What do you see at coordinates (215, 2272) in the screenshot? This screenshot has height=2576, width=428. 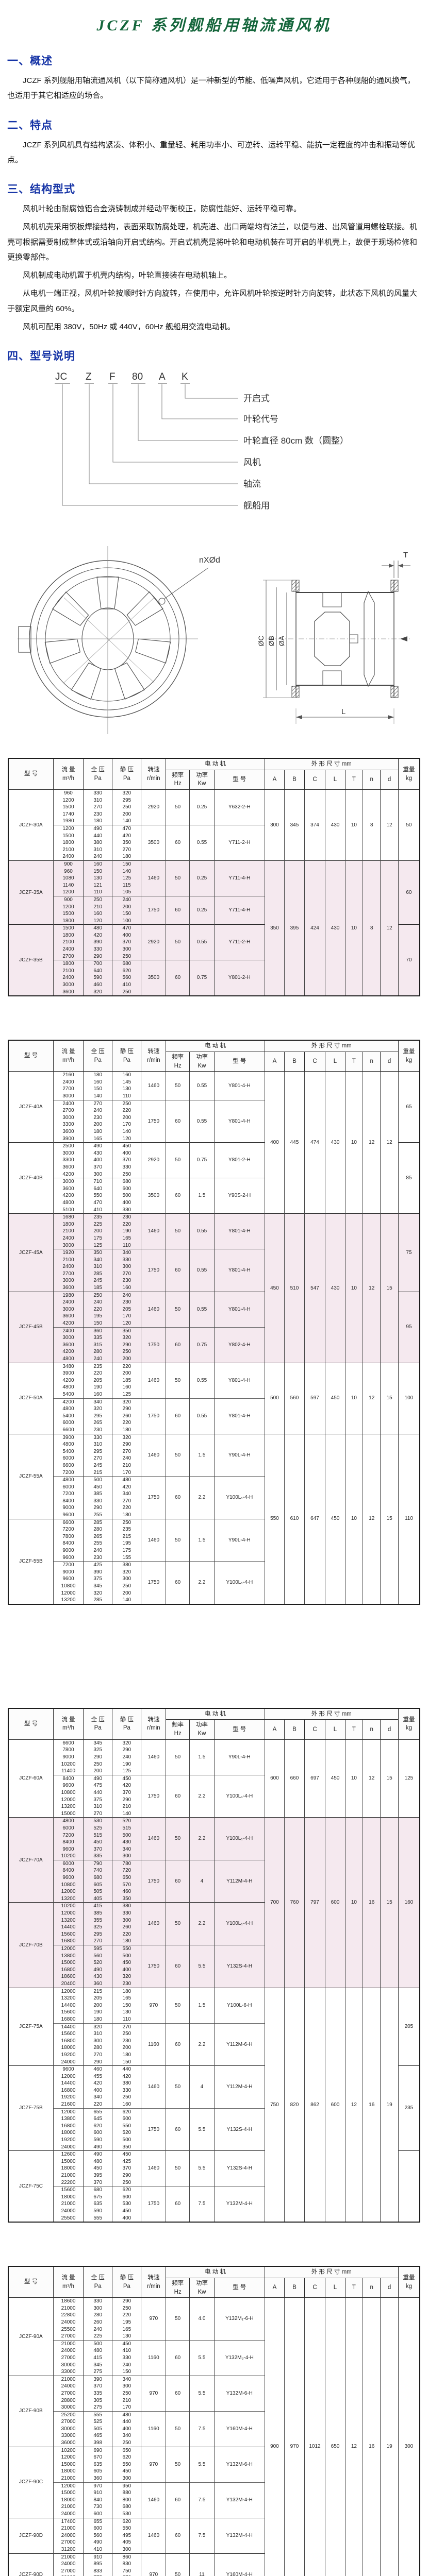 I see `header-motor-group: 电 动 机` at bounding box center [215, 2272].